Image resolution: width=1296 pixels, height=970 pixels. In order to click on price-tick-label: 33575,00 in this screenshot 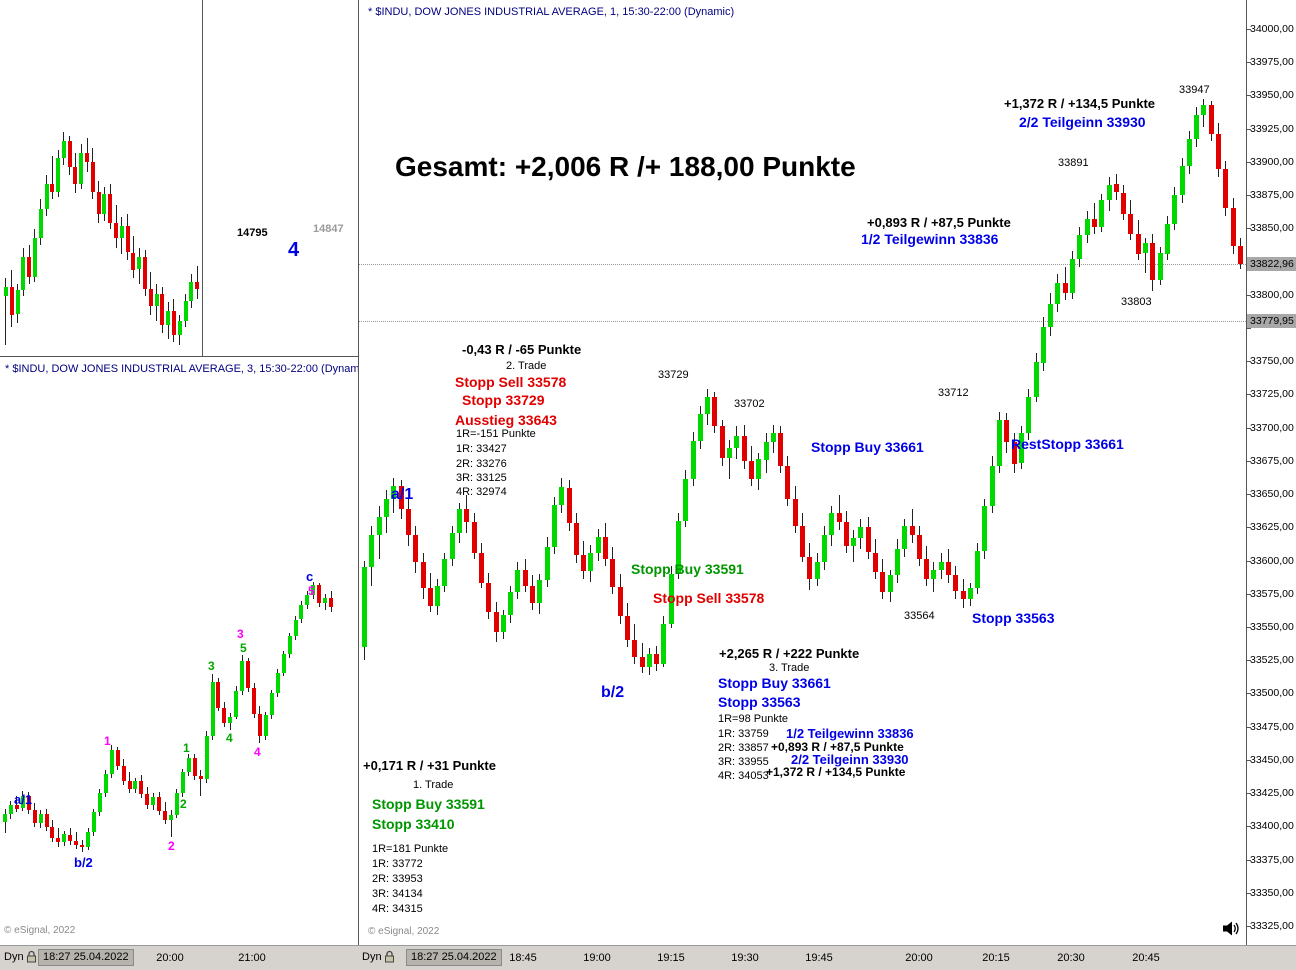, I will do `click(1272, 593)`.